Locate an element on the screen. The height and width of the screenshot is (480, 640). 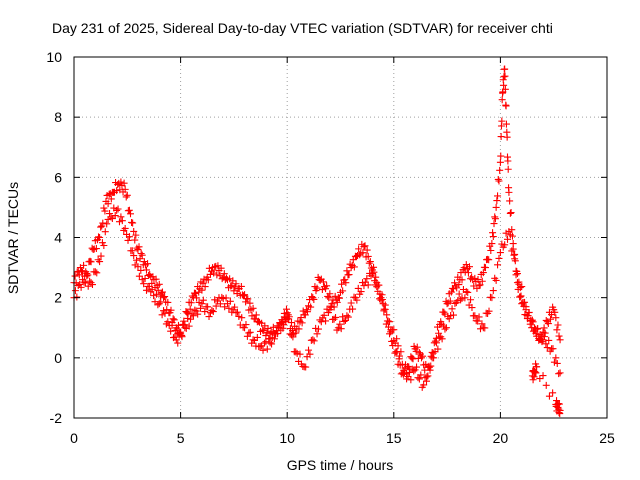
x-axis-label: GPS time / hours is located at coordinates (340, 465).